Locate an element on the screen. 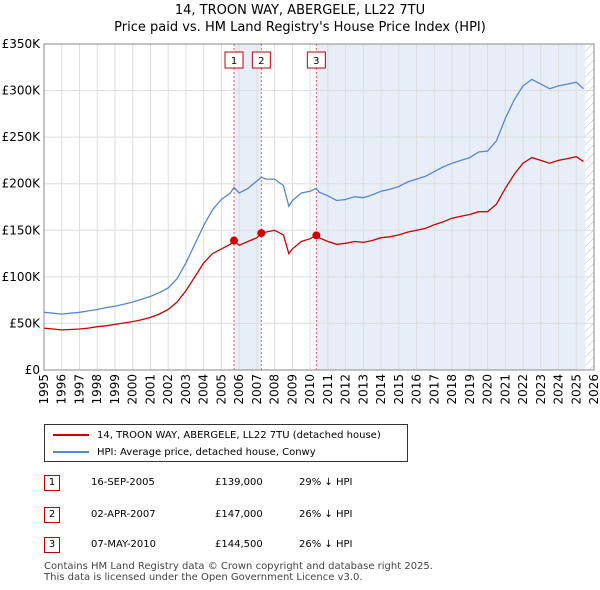  sale-date: 02-APR-2007 is located at coordinates (123, 514).